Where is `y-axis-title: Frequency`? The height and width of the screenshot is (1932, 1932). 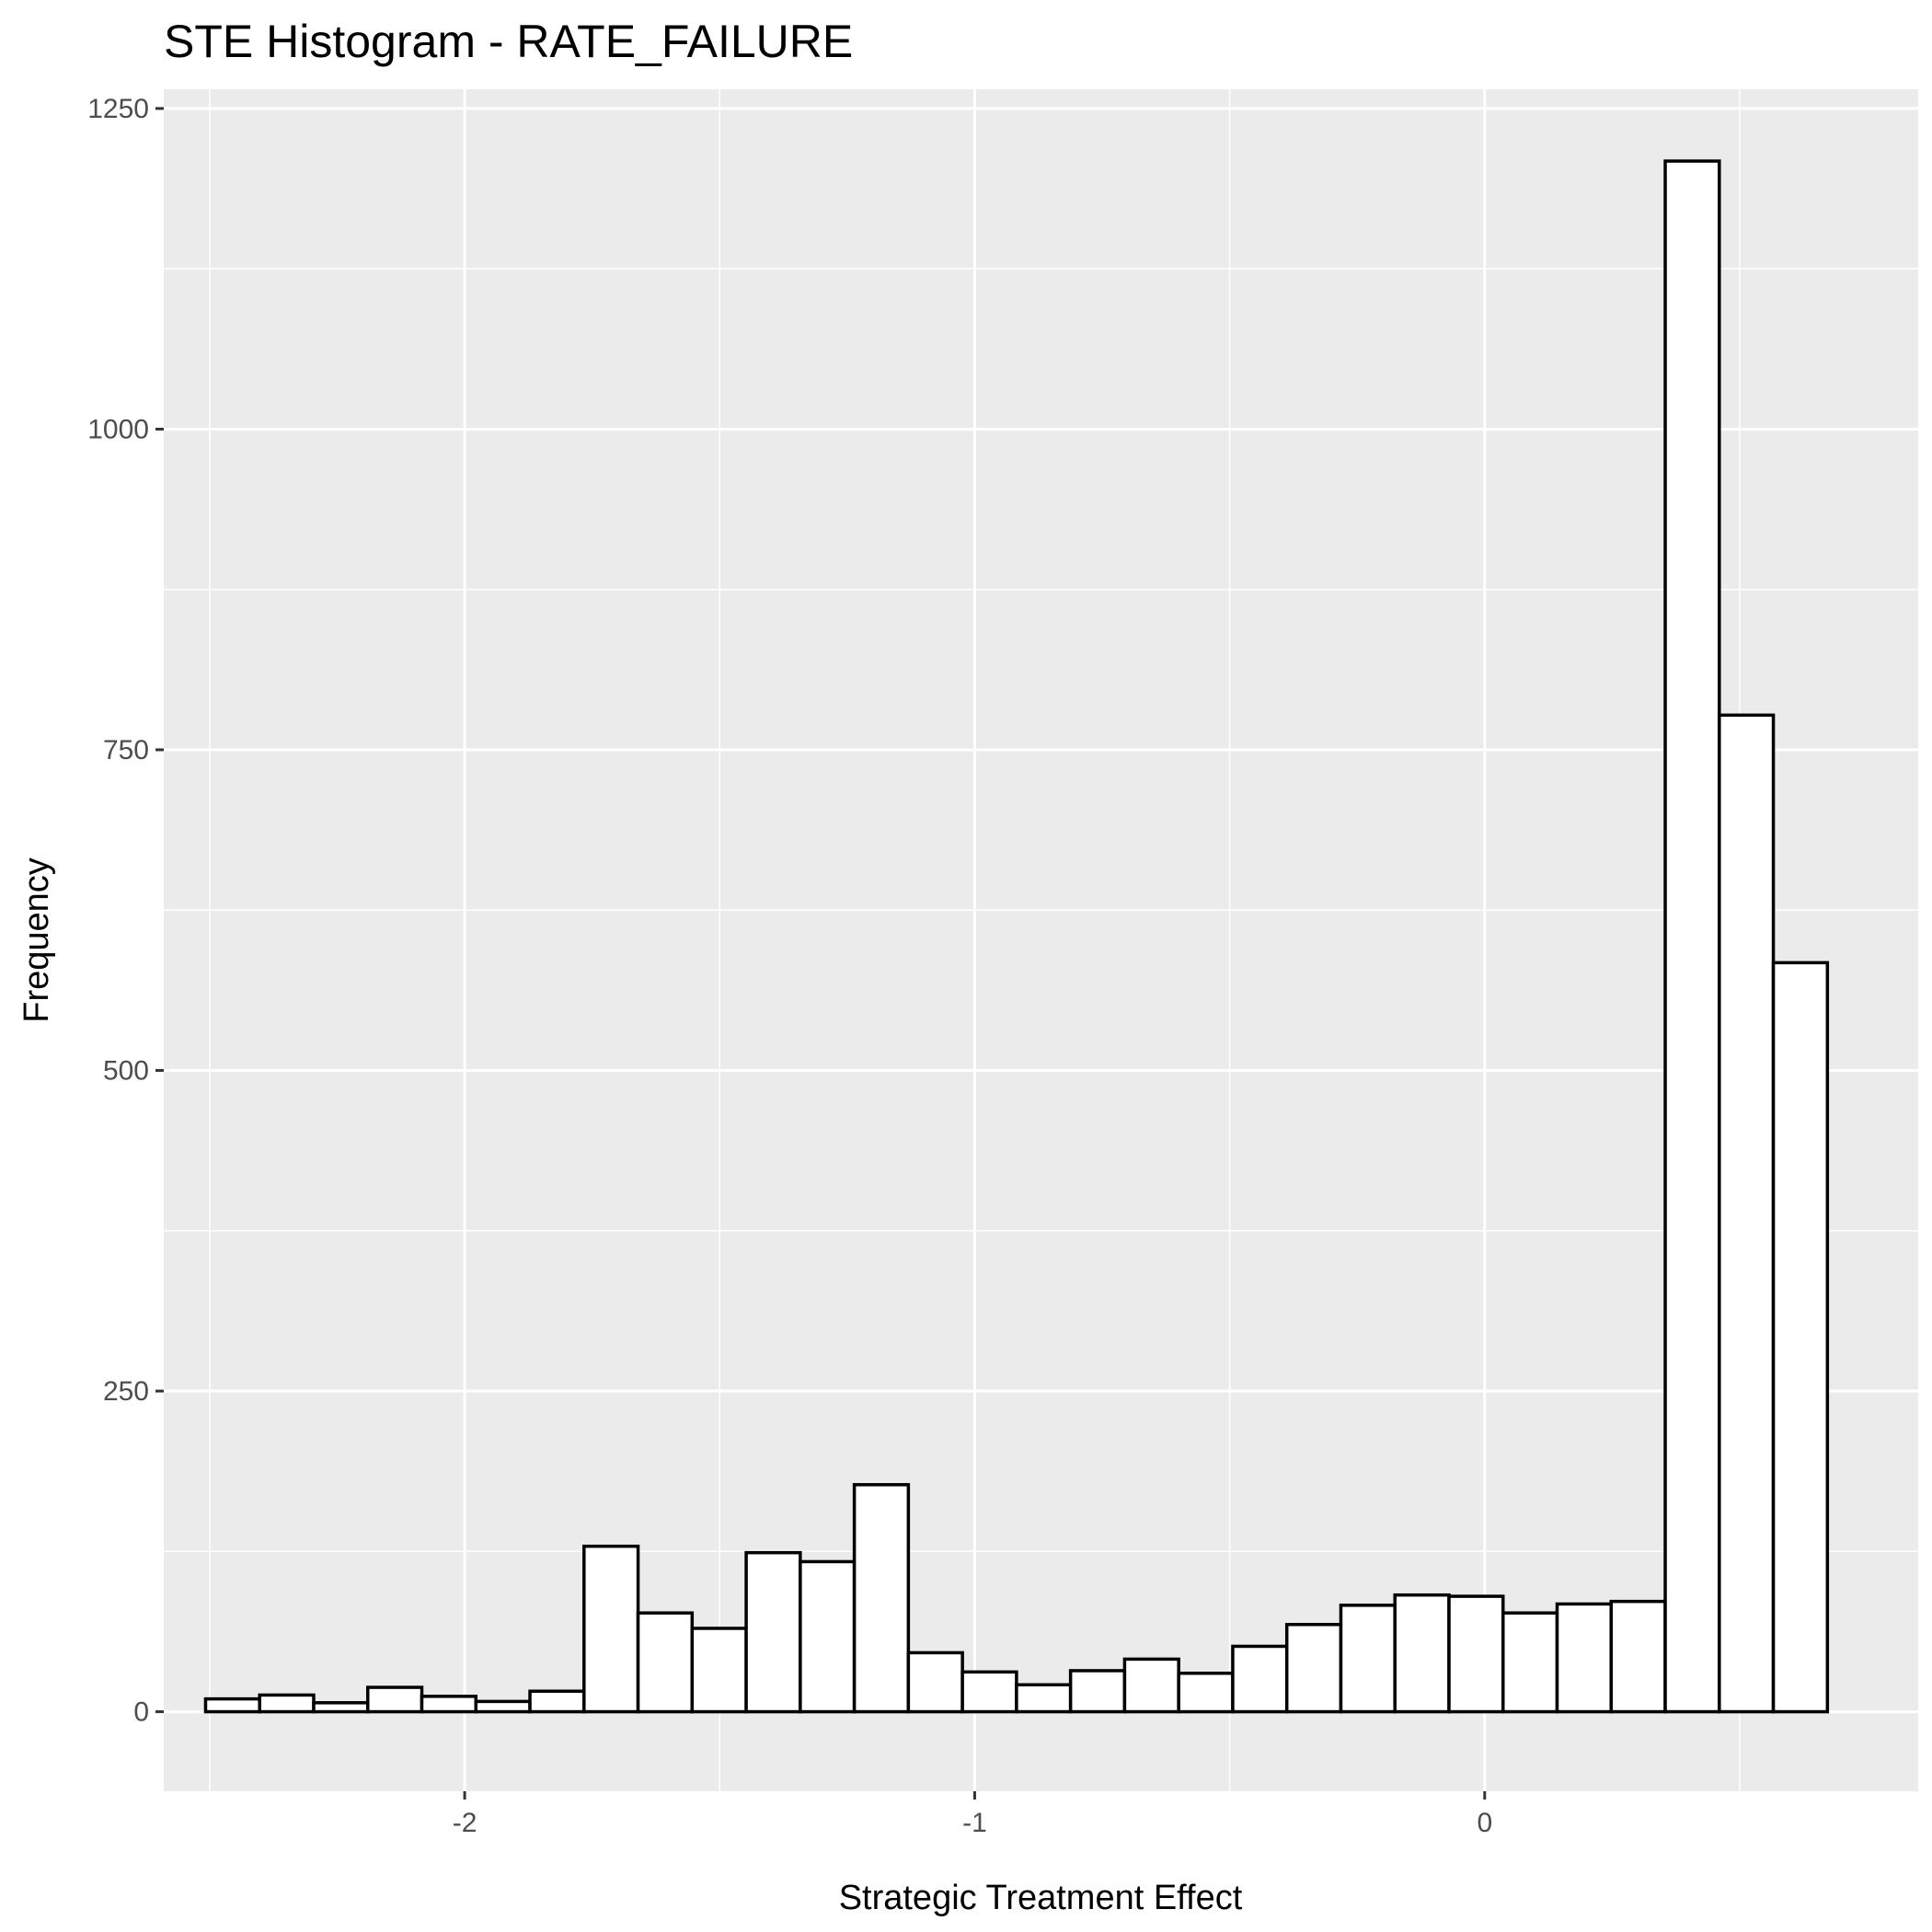
y-axis-title: Frequency is located at coordinates (36, 940).